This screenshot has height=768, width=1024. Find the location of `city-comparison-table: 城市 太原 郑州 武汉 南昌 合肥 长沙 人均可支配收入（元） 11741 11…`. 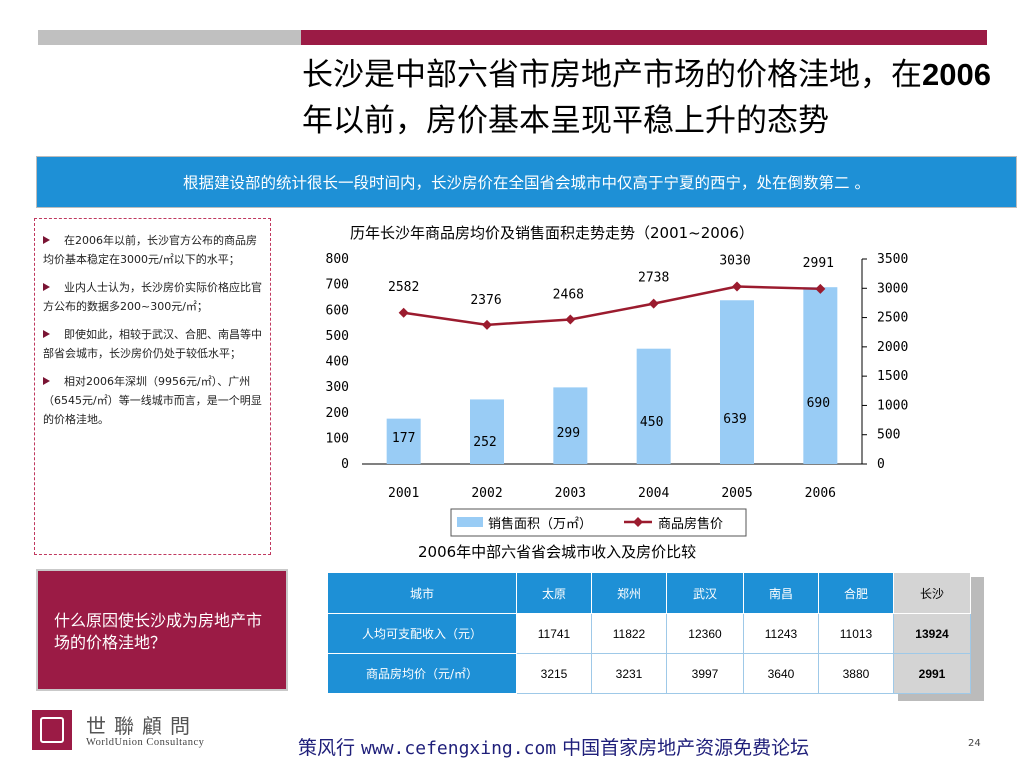

city-comparison-table: 城市 太原 郑州 武汉 南昌 合肥 长沙 人均可支配收入（元） 11741 11… is located at coordinates (649, 633).